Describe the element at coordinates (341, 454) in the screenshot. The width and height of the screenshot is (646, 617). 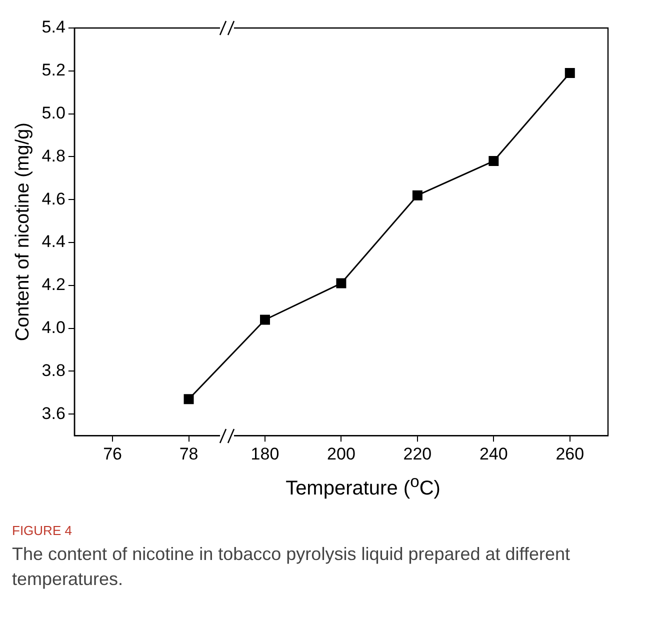
I see `x-tick-label: 200` at that location.